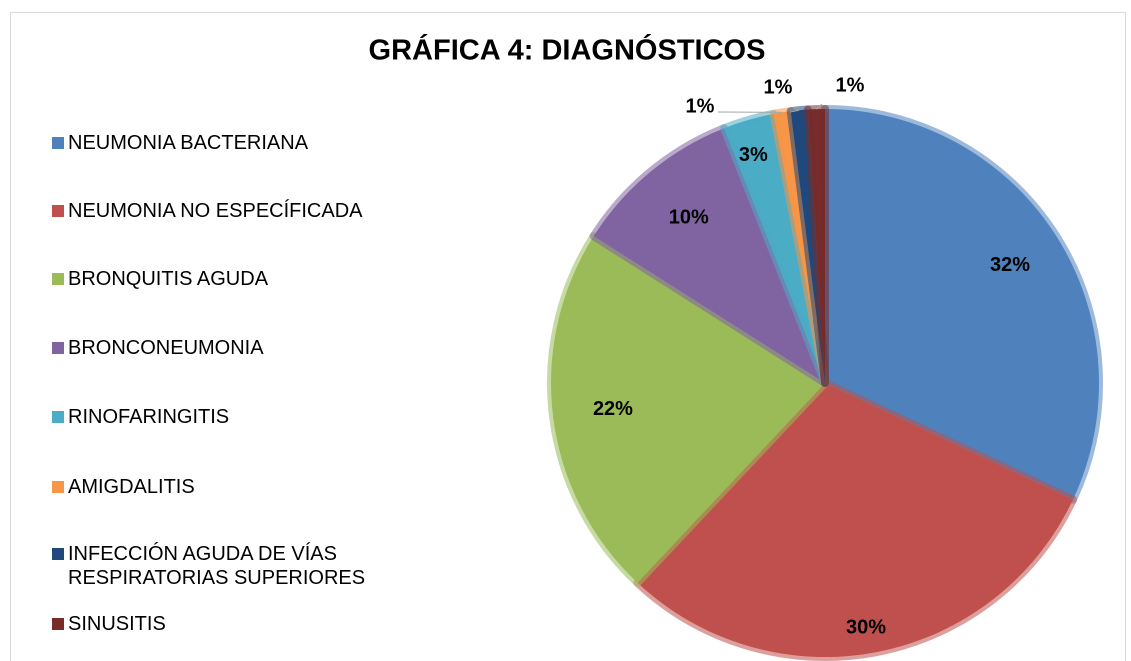 This screenshot has height=661, width=1131. Describe the element at coordinates (188, 143) in the screenshot. I see `legend-label: NEUMONIA BACTERIANA` at that location.